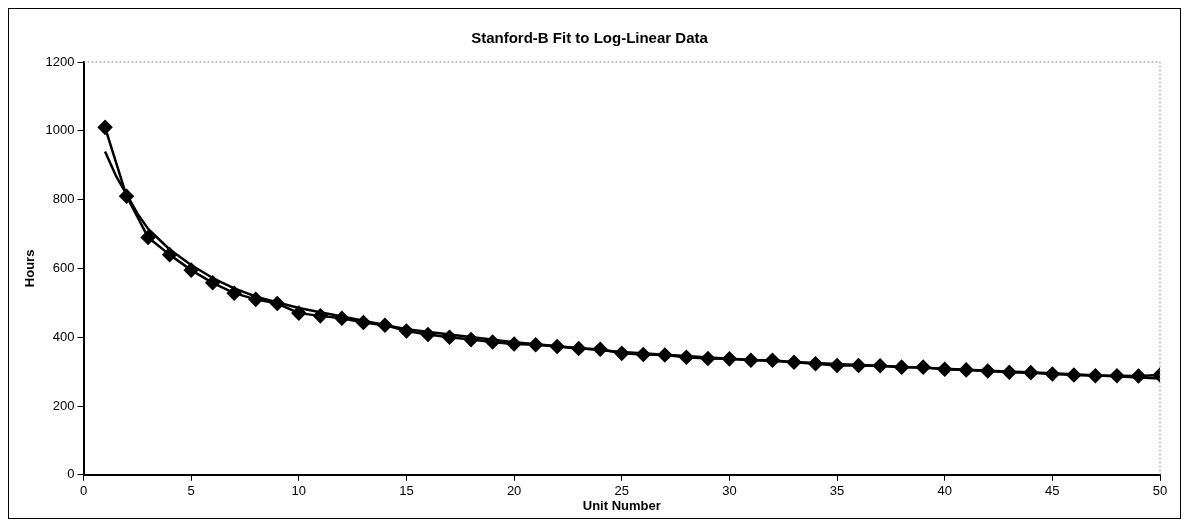  I want to click on x-tick-label: 5, so click(191, 491).